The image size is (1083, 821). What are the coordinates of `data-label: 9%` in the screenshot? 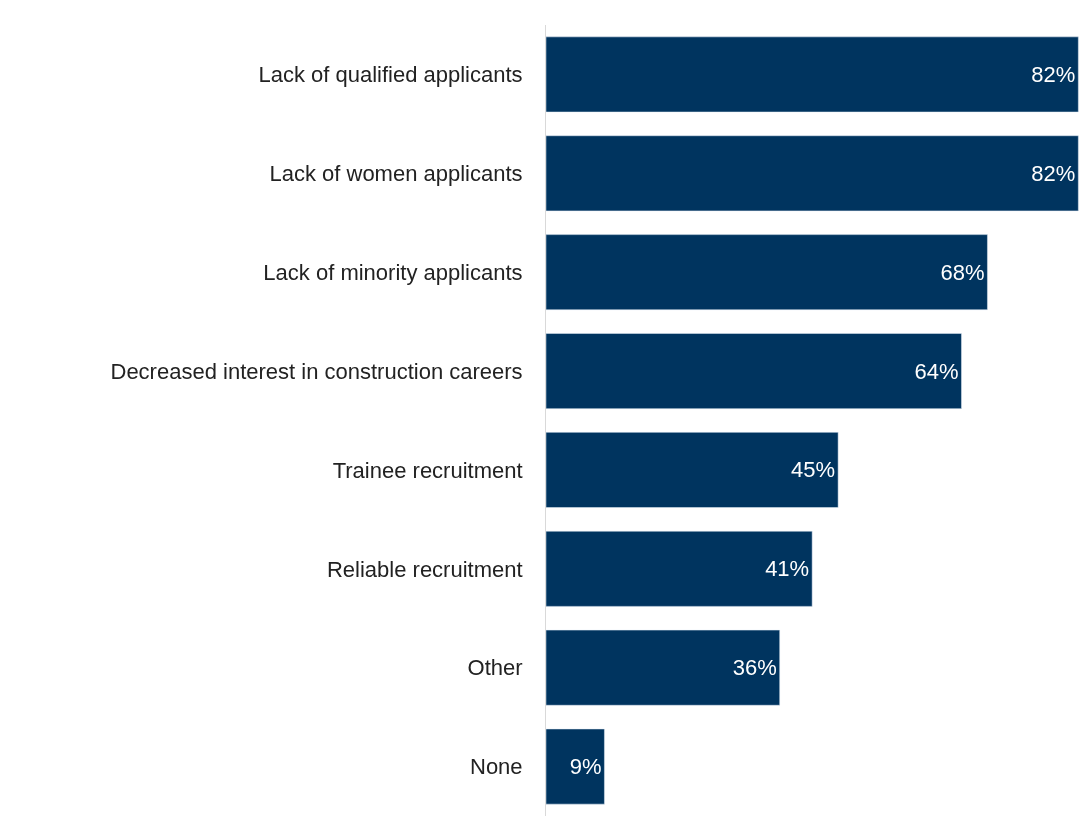 It's located at (585, 767).